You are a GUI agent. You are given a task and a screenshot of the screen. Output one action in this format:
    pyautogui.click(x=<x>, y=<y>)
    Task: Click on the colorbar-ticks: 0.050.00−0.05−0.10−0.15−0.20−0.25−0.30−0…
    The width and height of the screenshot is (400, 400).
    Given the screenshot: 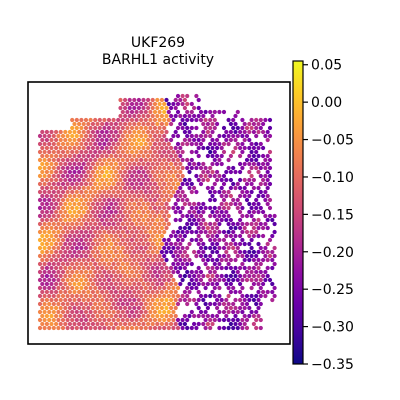 What is the action you would take?
    pyautogui.click(x=328, y=215)
    